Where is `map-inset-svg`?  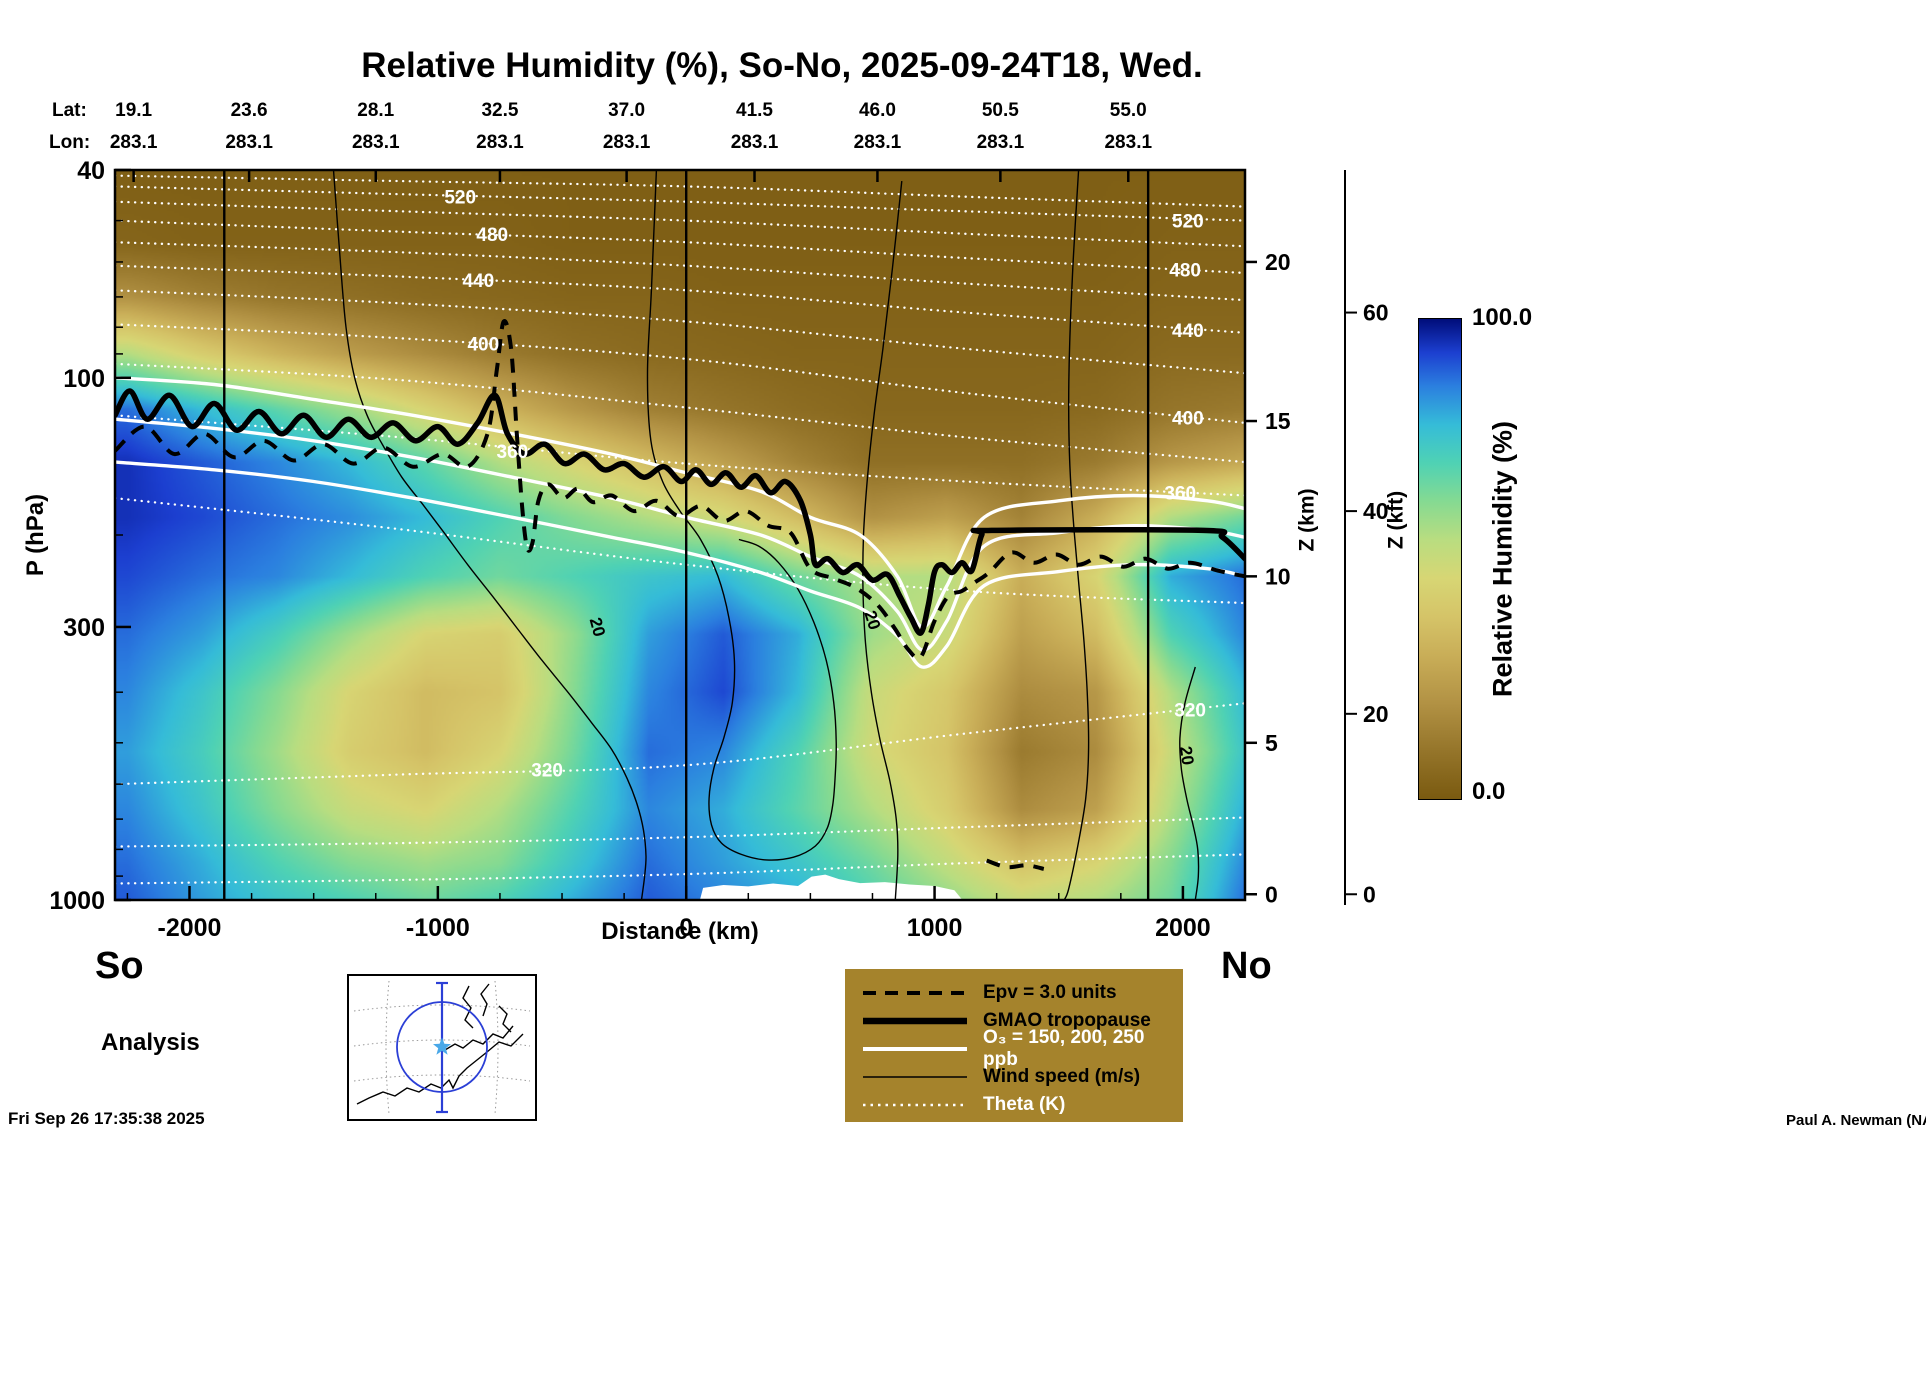
map-inset-svg is located at coordinates (442, 1047).